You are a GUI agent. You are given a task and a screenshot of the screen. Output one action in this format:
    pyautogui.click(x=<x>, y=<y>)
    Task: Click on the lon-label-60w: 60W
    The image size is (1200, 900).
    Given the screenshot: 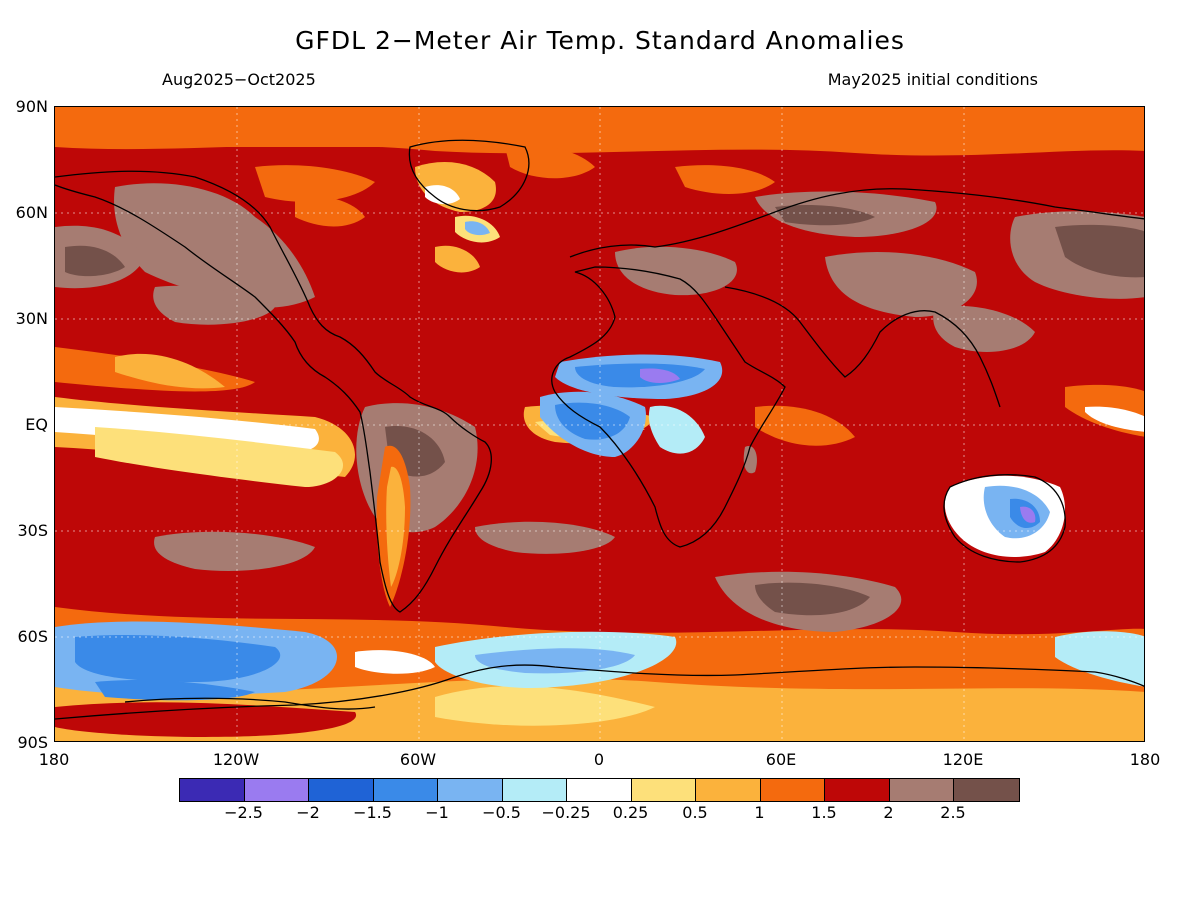 What is the action you would take?
    pyautogui.click(x=418, y=759)
    